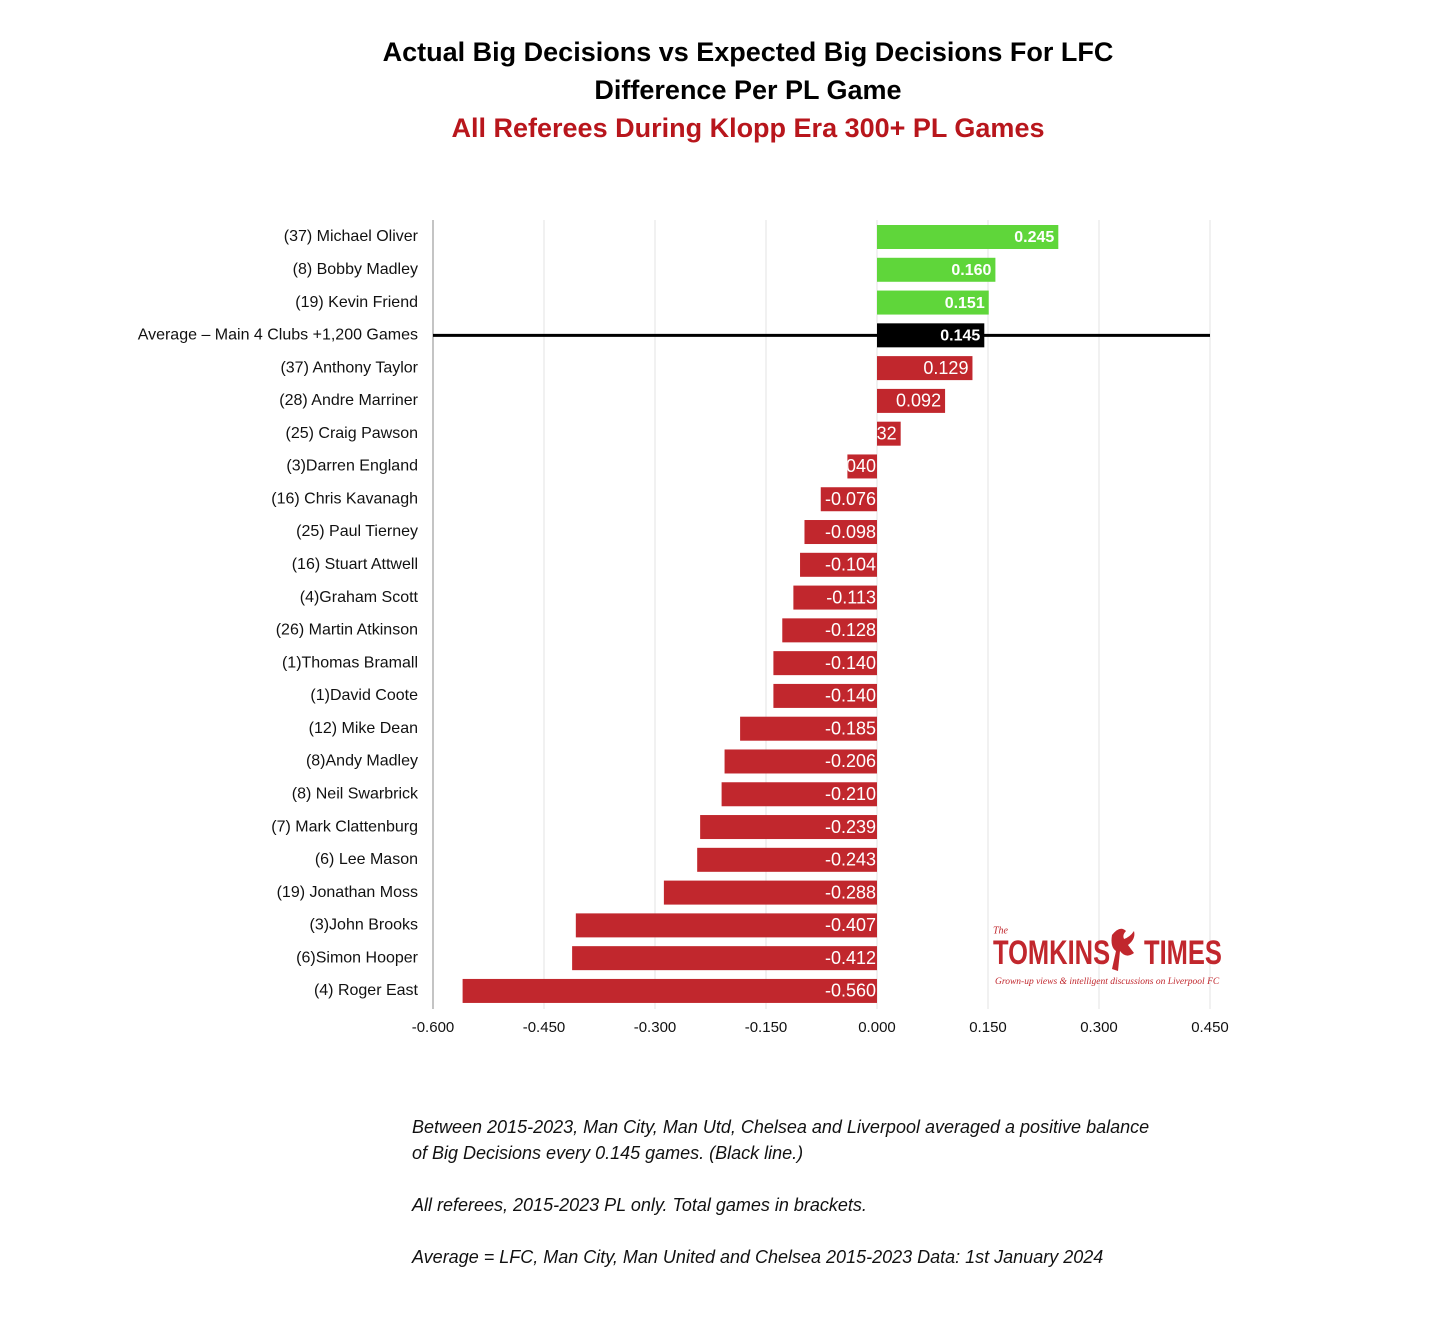 The width and height of the screenshot is (1456, 1329). I want to click on value-label: 0.245, so click(1034, 237).